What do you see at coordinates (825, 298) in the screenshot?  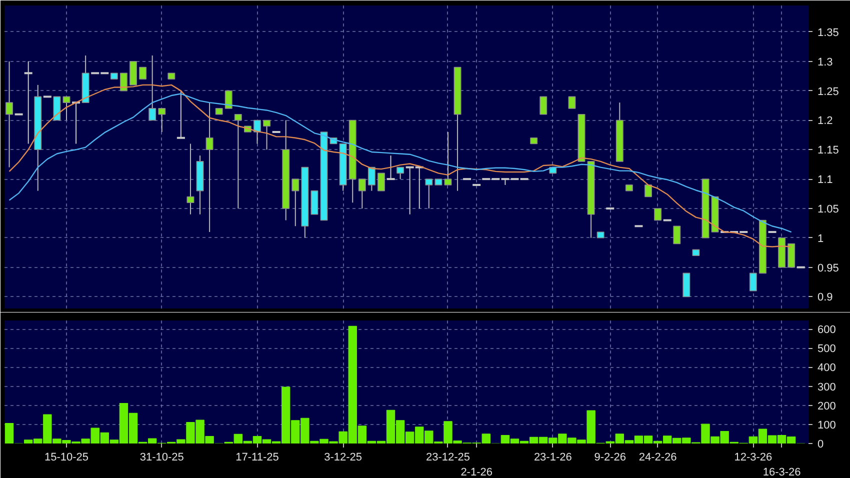 I see `y-tick-label: 0.9` at bounding box center [825, 298].